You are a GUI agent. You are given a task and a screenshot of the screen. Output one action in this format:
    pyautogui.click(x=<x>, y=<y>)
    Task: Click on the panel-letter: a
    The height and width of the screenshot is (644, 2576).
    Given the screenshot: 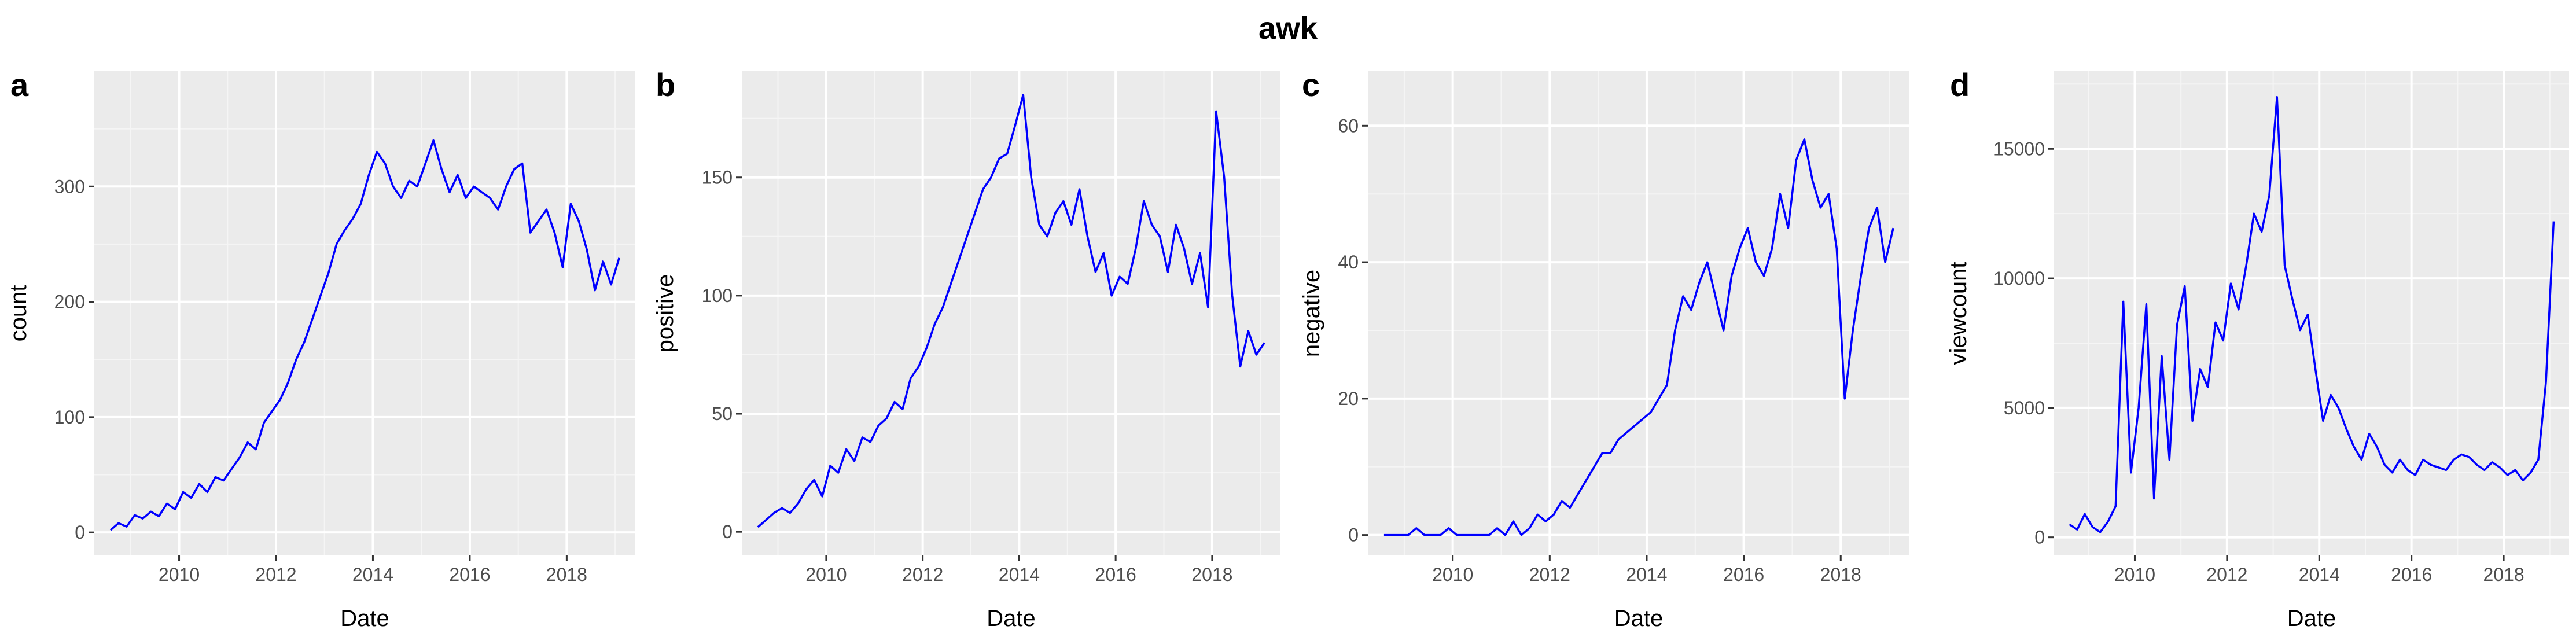 What is the action you would take?
    pyautogui.click(x=19, y=85)
    